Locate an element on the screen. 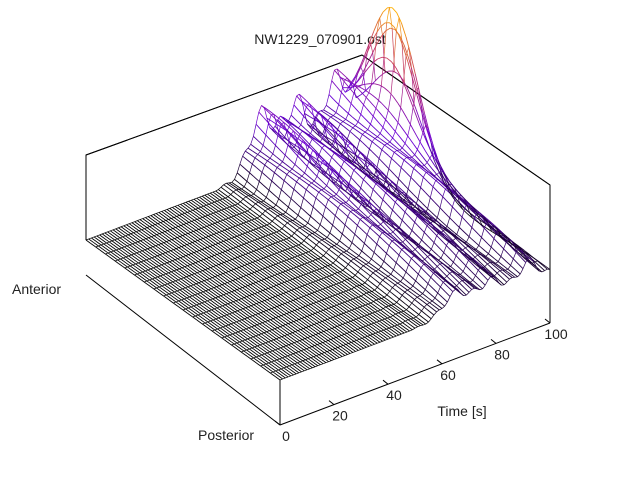 The height and width of the screenshot is (480, 640). y-axis-label-posterior: Posterior is located at coordinates (226, 435).